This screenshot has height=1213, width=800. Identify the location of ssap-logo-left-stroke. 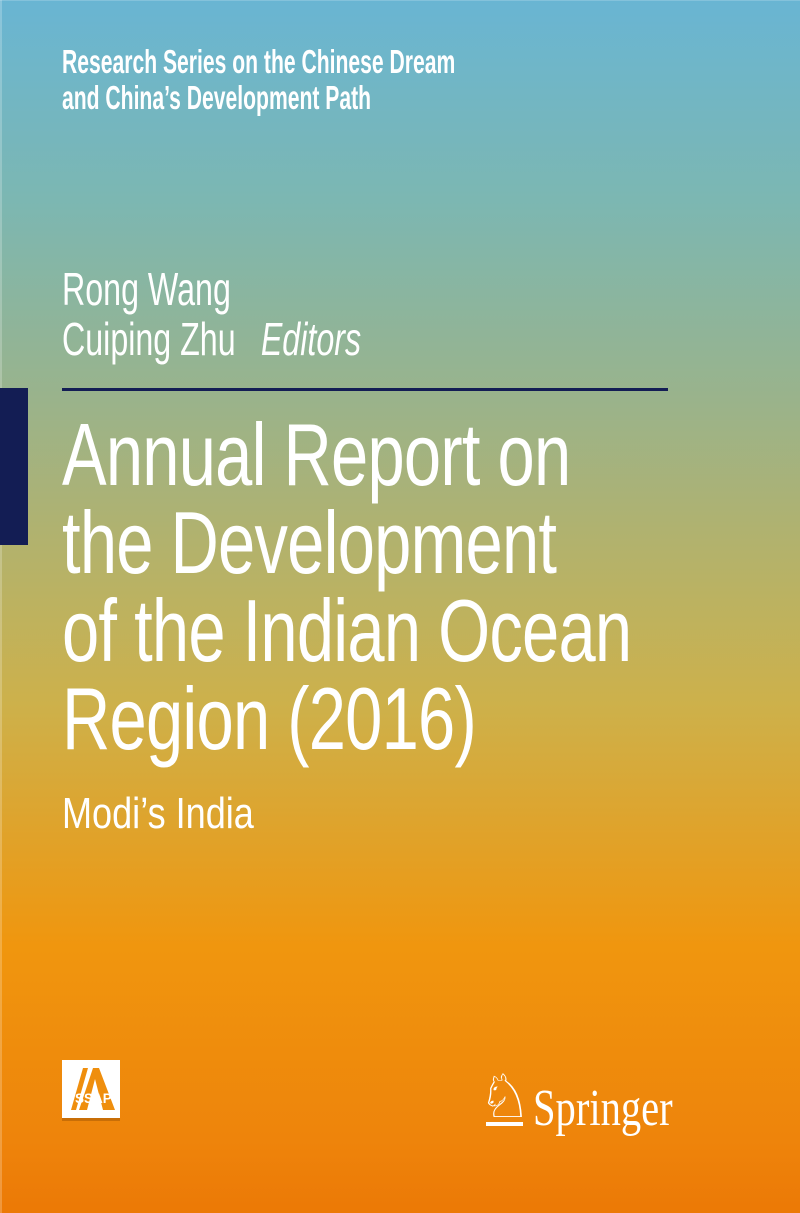
(79, 1089).